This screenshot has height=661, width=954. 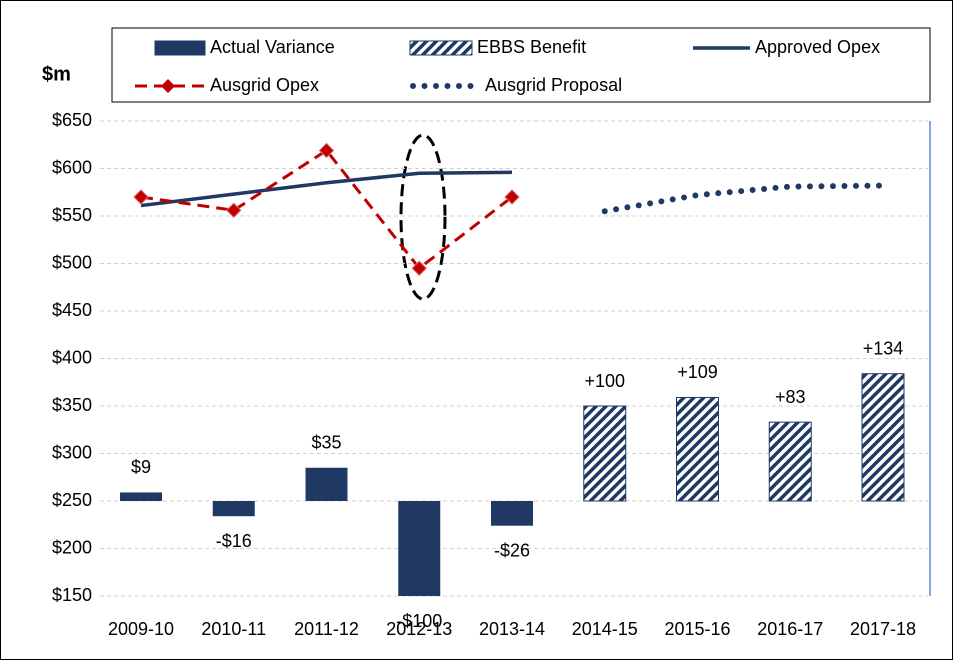 I want to click on value-label: +134, so click(x=883, y=348).